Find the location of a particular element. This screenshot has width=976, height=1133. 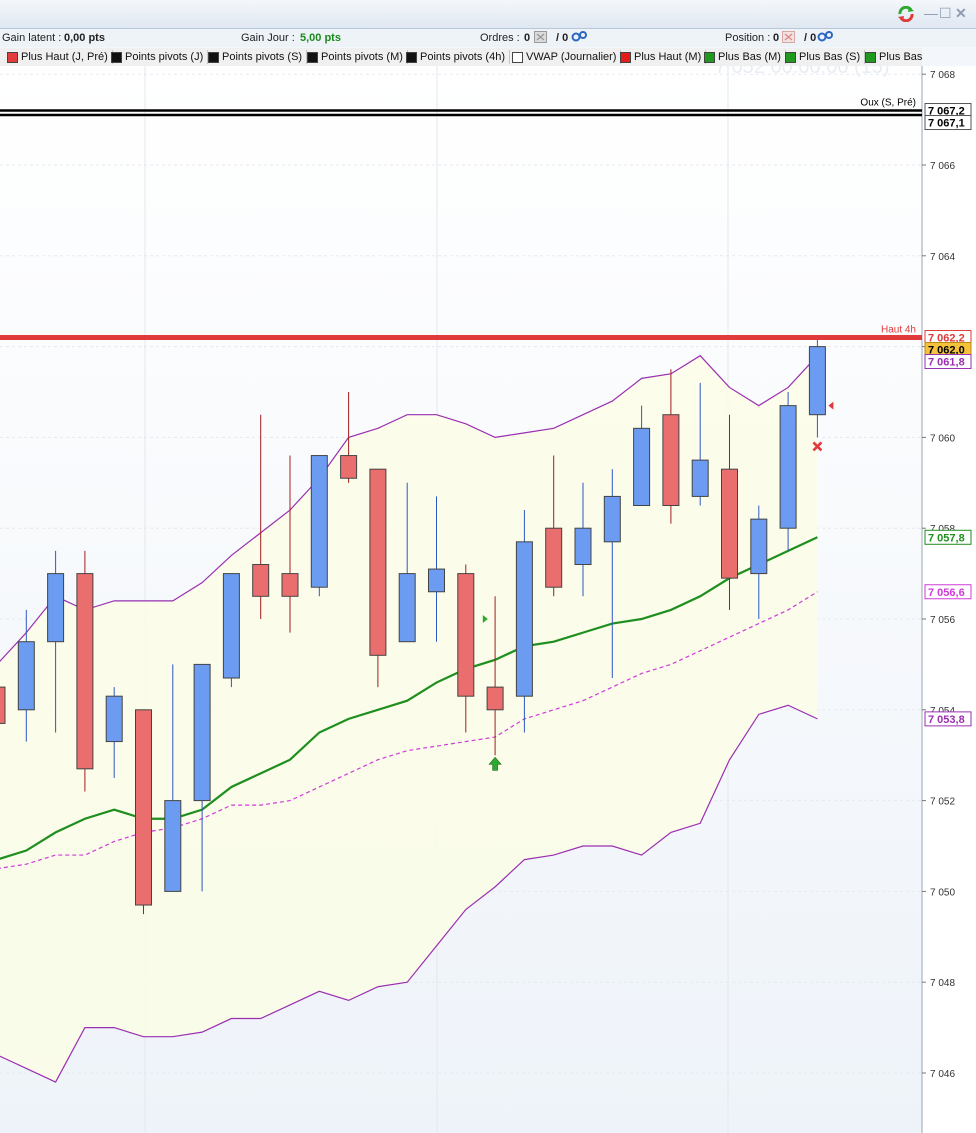

price-tag: 7 053,8 is located at coordinates (948, 719).